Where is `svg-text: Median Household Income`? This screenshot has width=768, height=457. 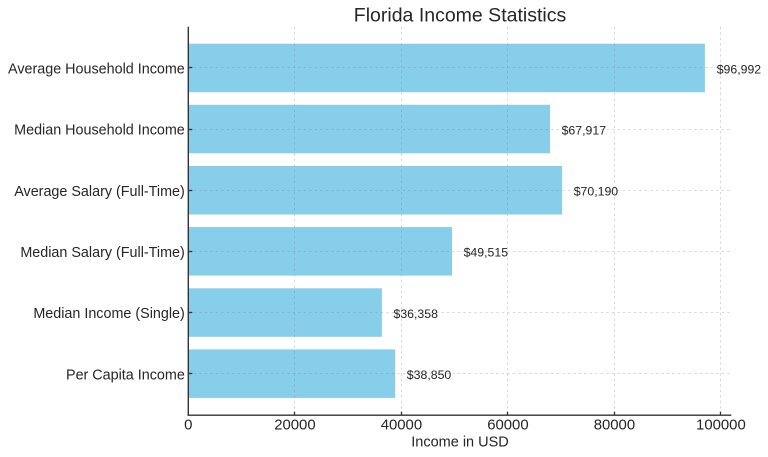
svg-text: Median Household Income is located at coordinates (99, 131).